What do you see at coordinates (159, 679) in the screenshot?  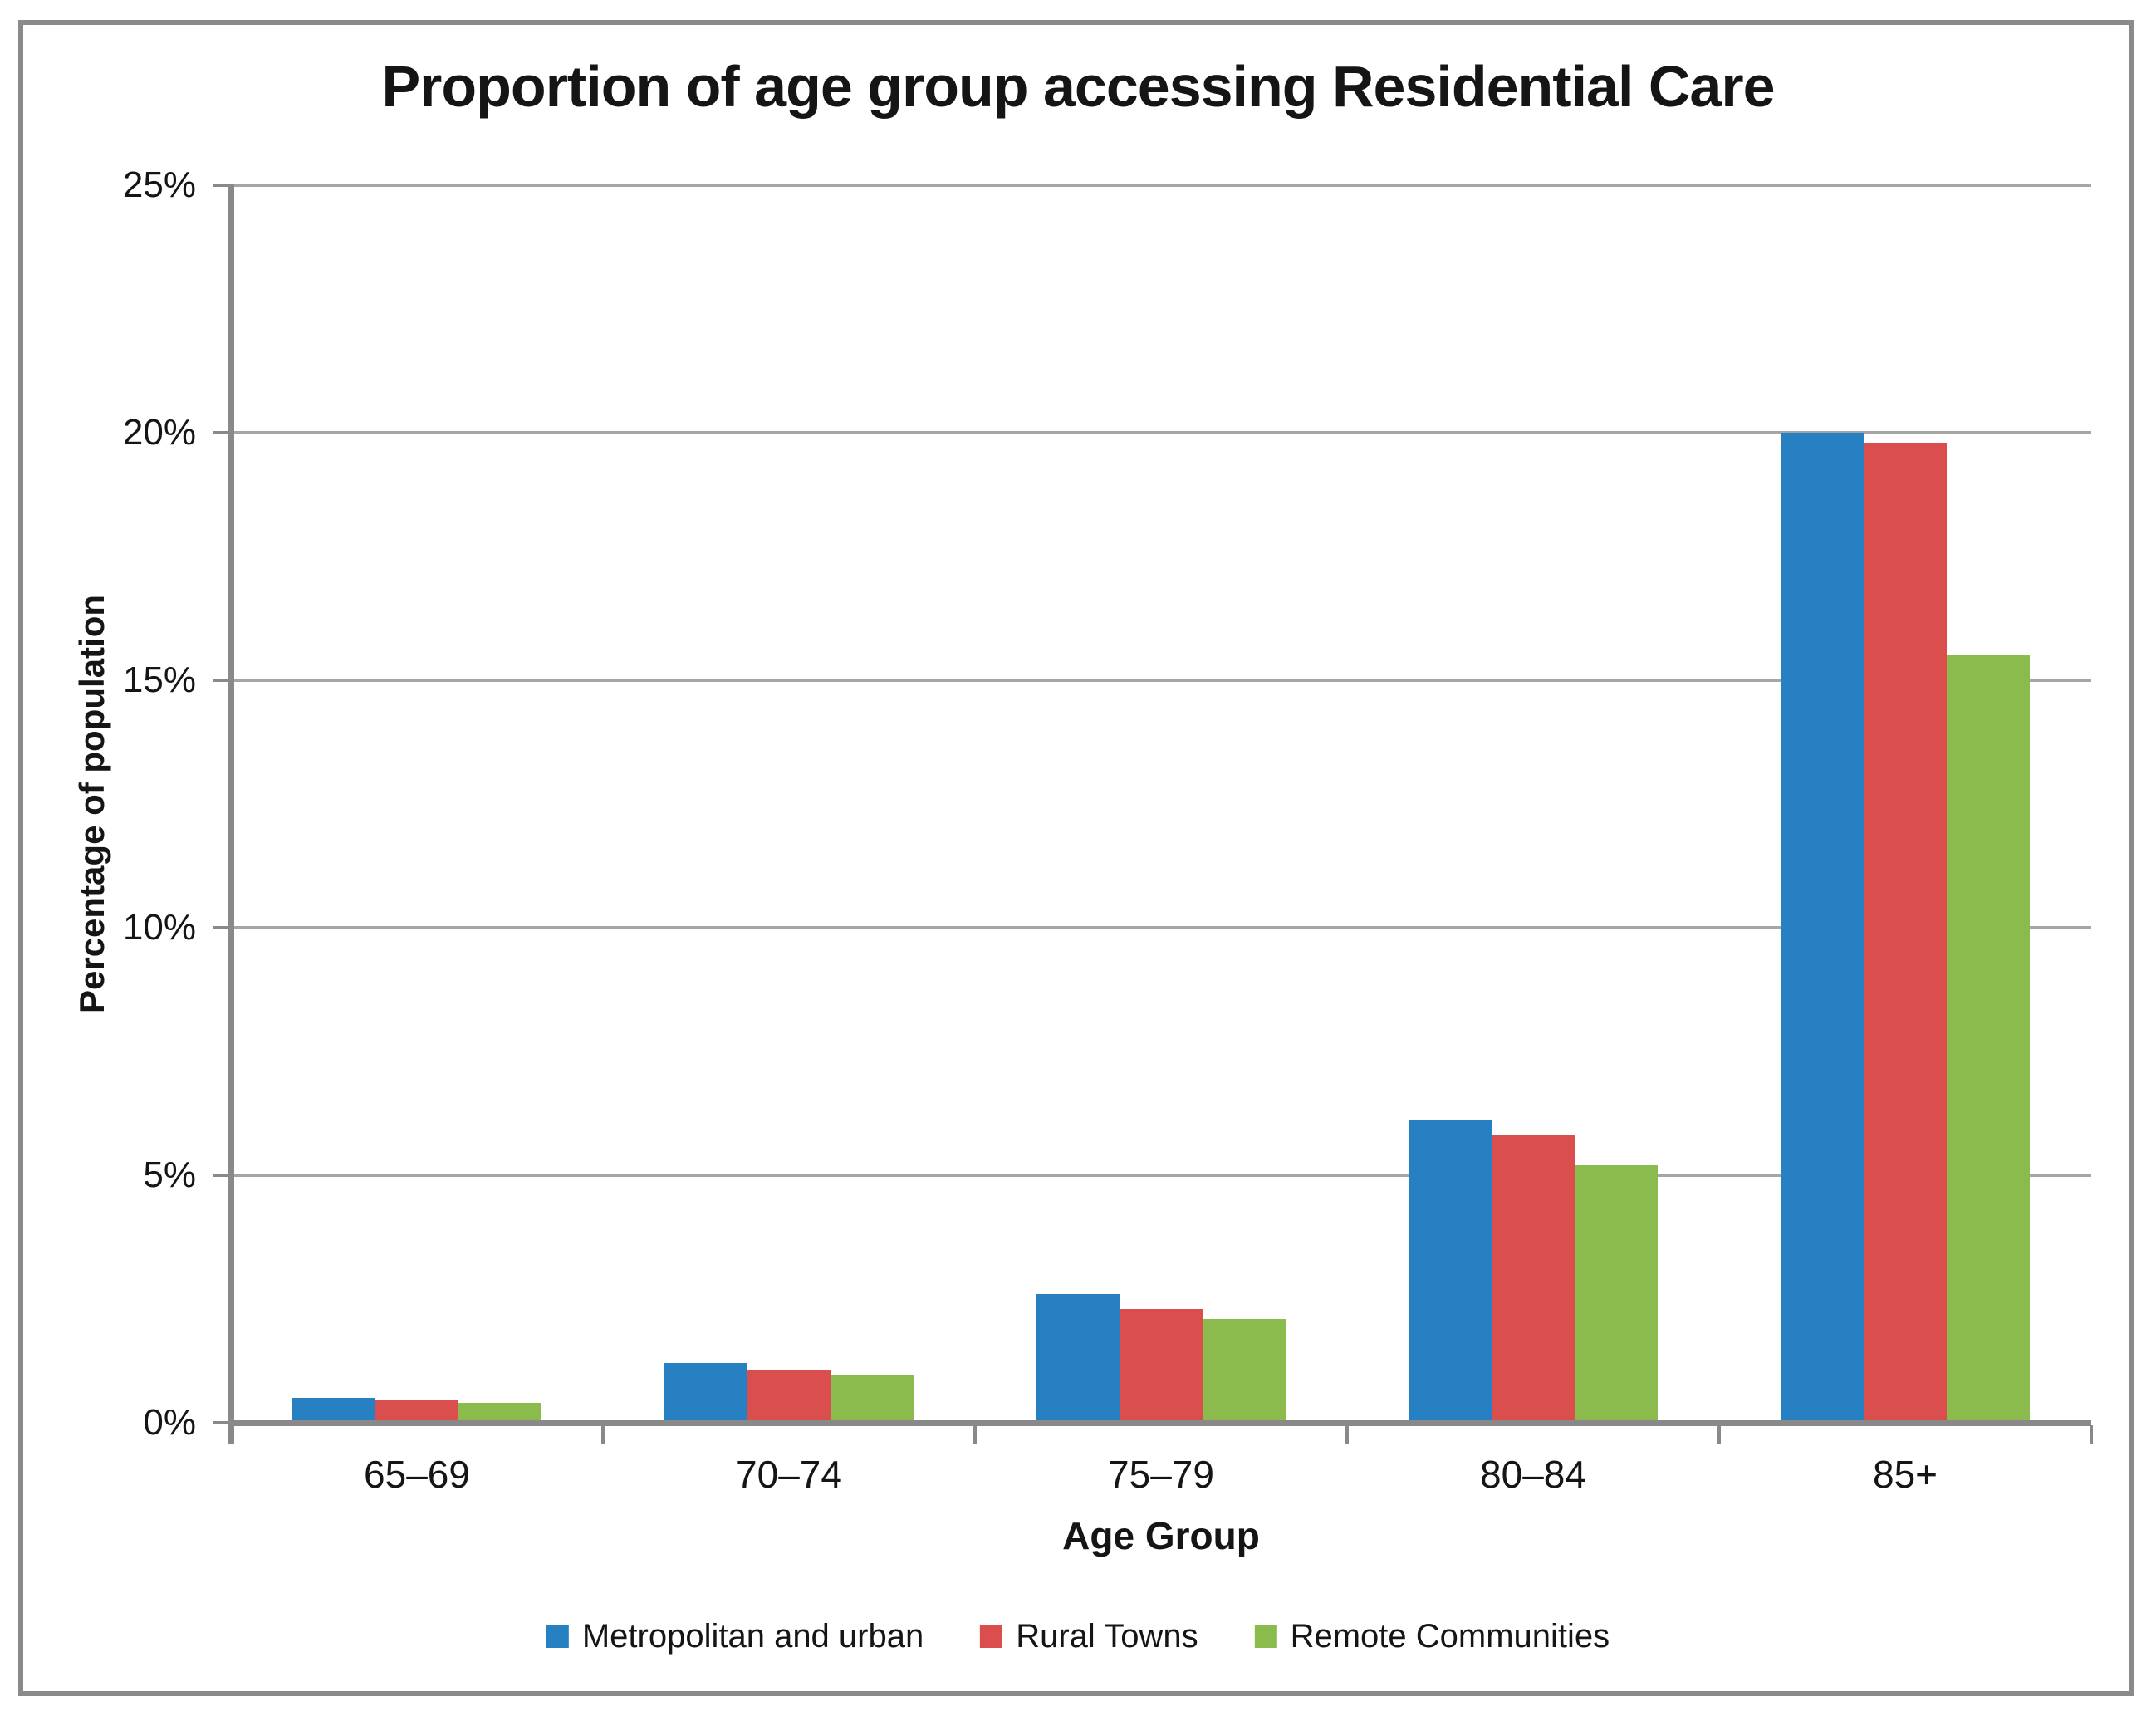 I see `y-tick-label: 15%` at bounding box center [159, 679].